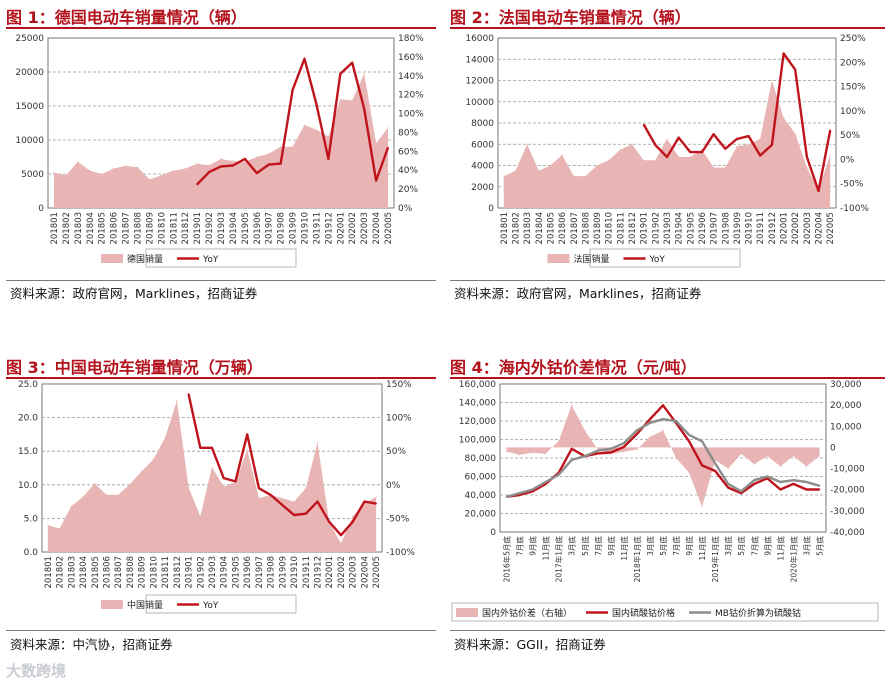 The image size is (891, 688). Describe the element at coordinates (477, 441) in the screenshot. I see `y-tick-label: 100,000` at that location.